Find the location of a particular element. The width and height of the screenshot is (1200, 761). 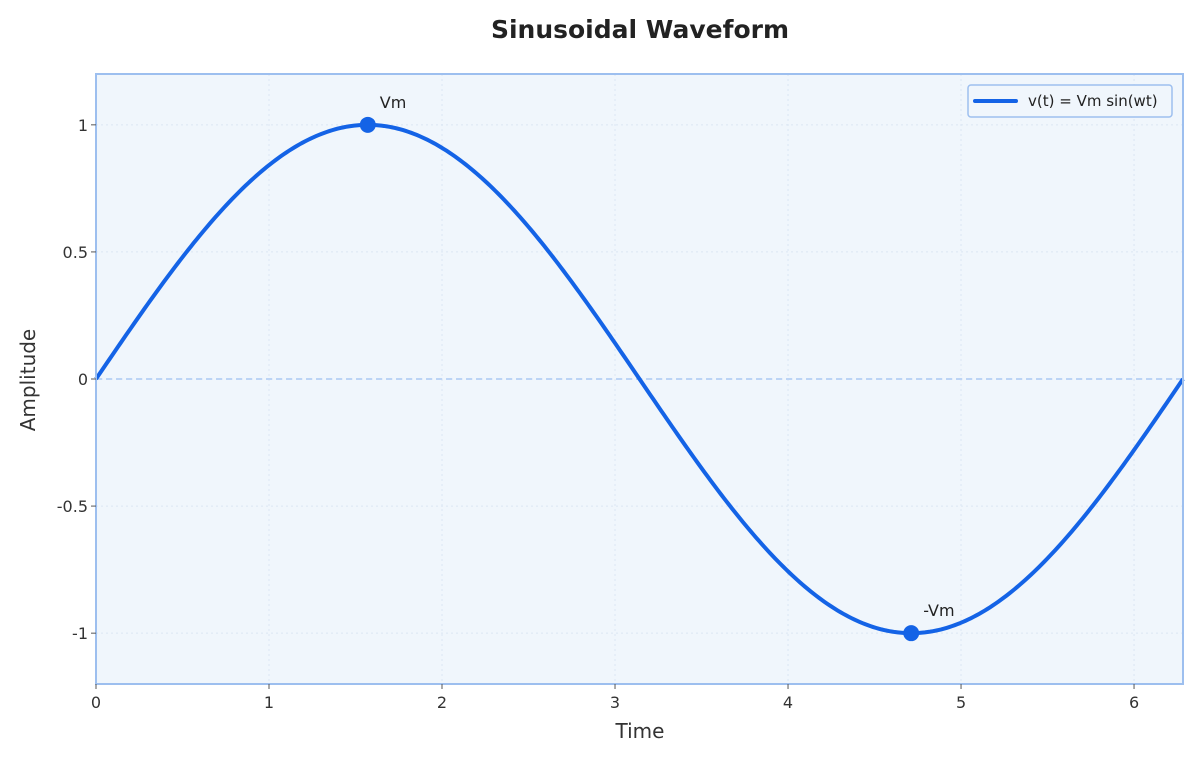

x-tick-label: 3 is located at coordinates (615, 702).